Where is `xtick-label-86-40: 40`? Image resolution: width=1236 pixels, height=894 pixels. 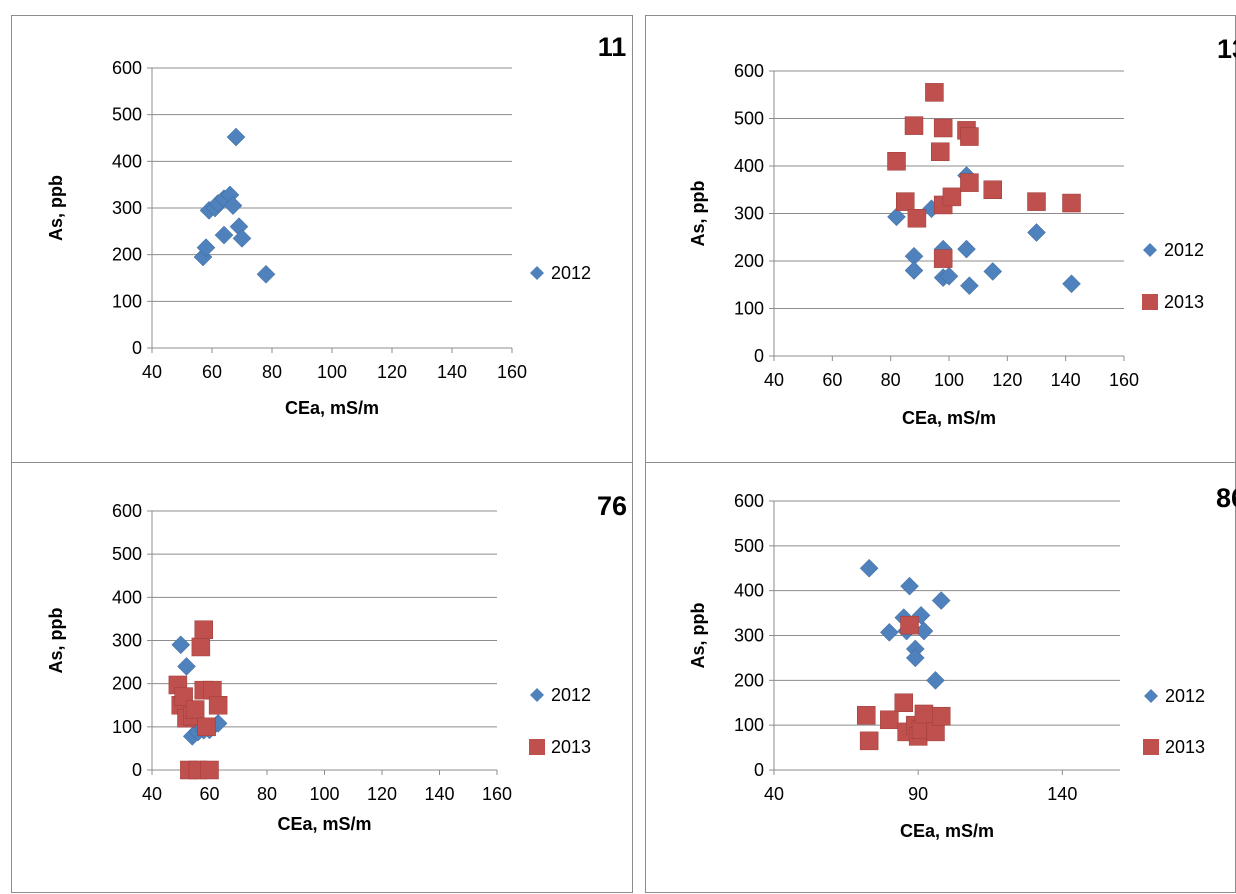 xtick-label-86-40: 40 is located at coordinates (774, 794).